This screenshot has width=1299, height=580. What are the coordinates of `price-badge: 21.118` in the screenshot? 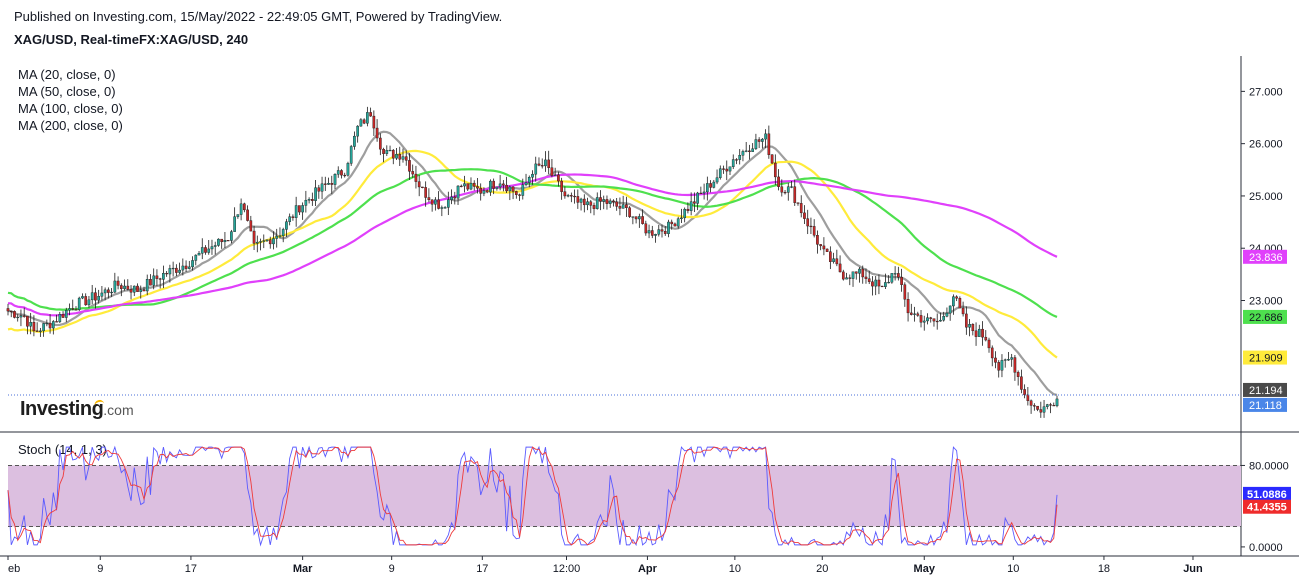 It's located at (1265, 404).